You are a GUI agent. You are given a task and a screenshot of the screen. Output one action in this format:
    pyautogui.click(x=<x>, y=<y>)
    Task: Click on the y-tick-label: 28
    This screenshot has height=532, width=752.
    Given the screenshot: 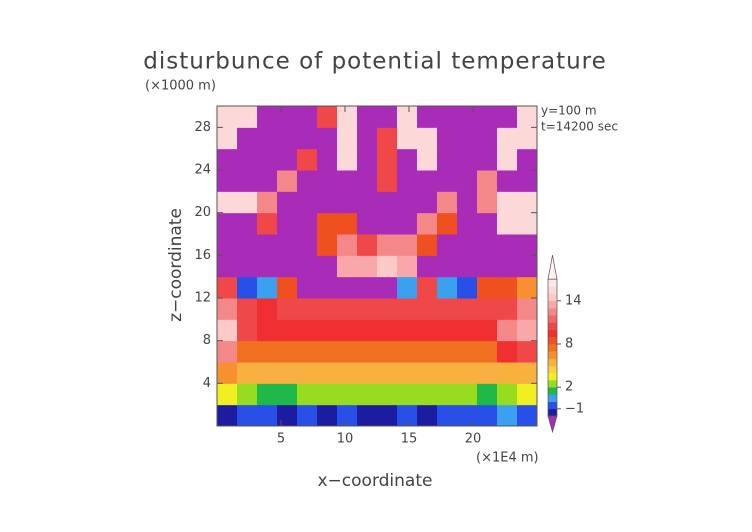 What is the action you would take?
    pyautogui.click(x=202, y=127)
    